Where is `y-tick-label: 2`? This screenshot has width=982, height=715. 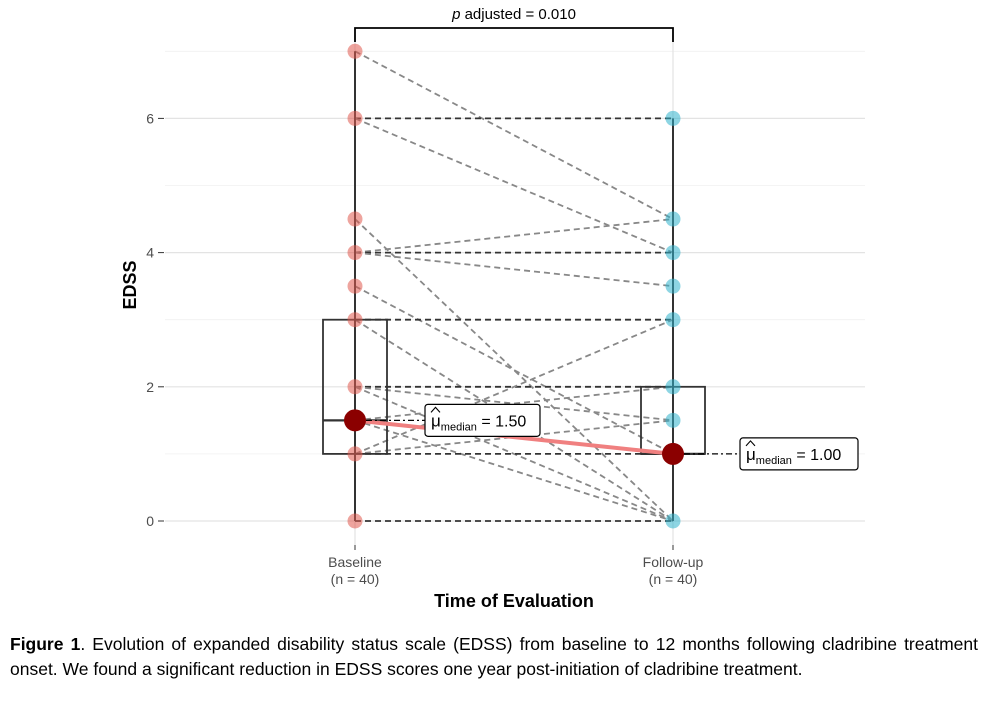
y-tick-label: 2 is located at coordinates (150, 387).